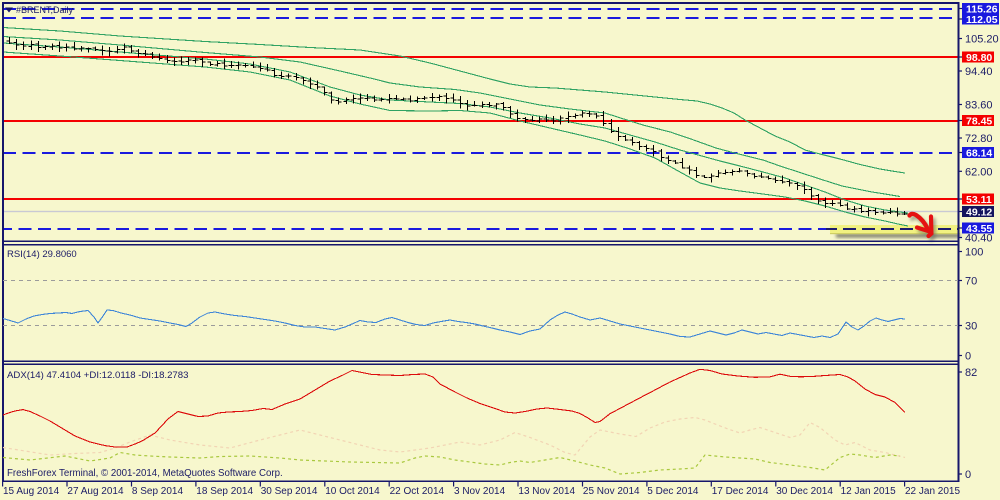 Image resolution: width=1000 pixels, height=500 pixels. I want to click on svg-text: 53.11, so click(979, 200).